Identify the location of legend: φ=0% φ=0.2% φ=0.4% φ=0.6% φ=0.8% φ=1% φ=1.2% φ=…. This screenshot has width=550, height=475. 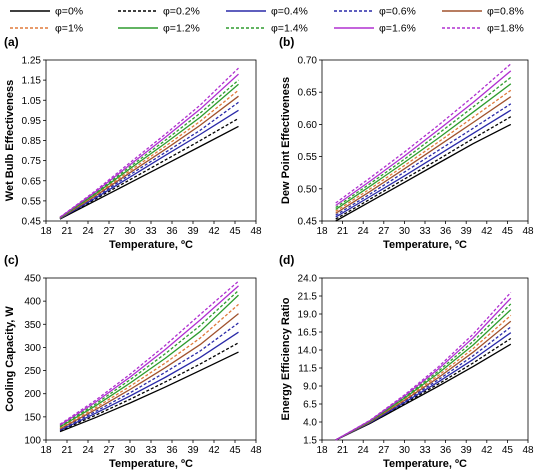
(267, 20).